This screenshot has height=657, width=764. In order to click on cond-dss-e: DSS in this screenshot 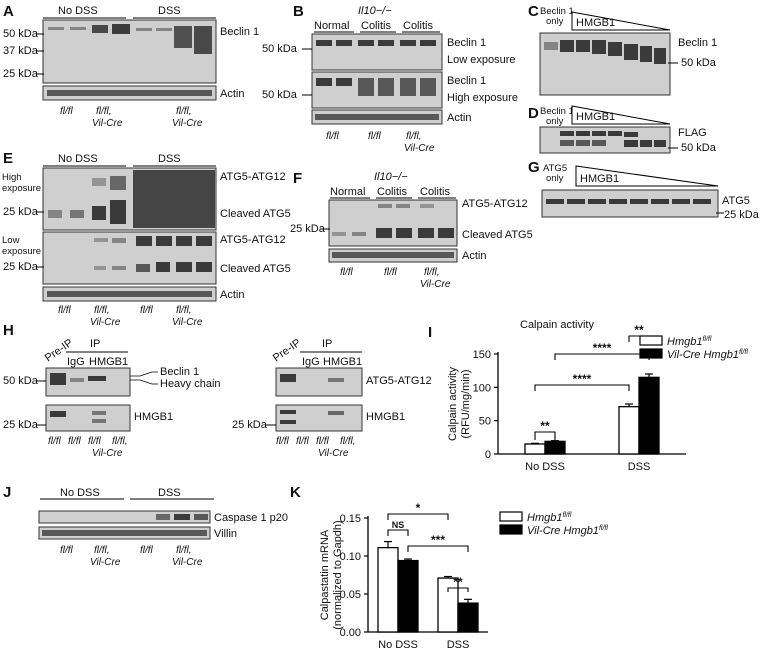, I will do `click(169, 159)`.